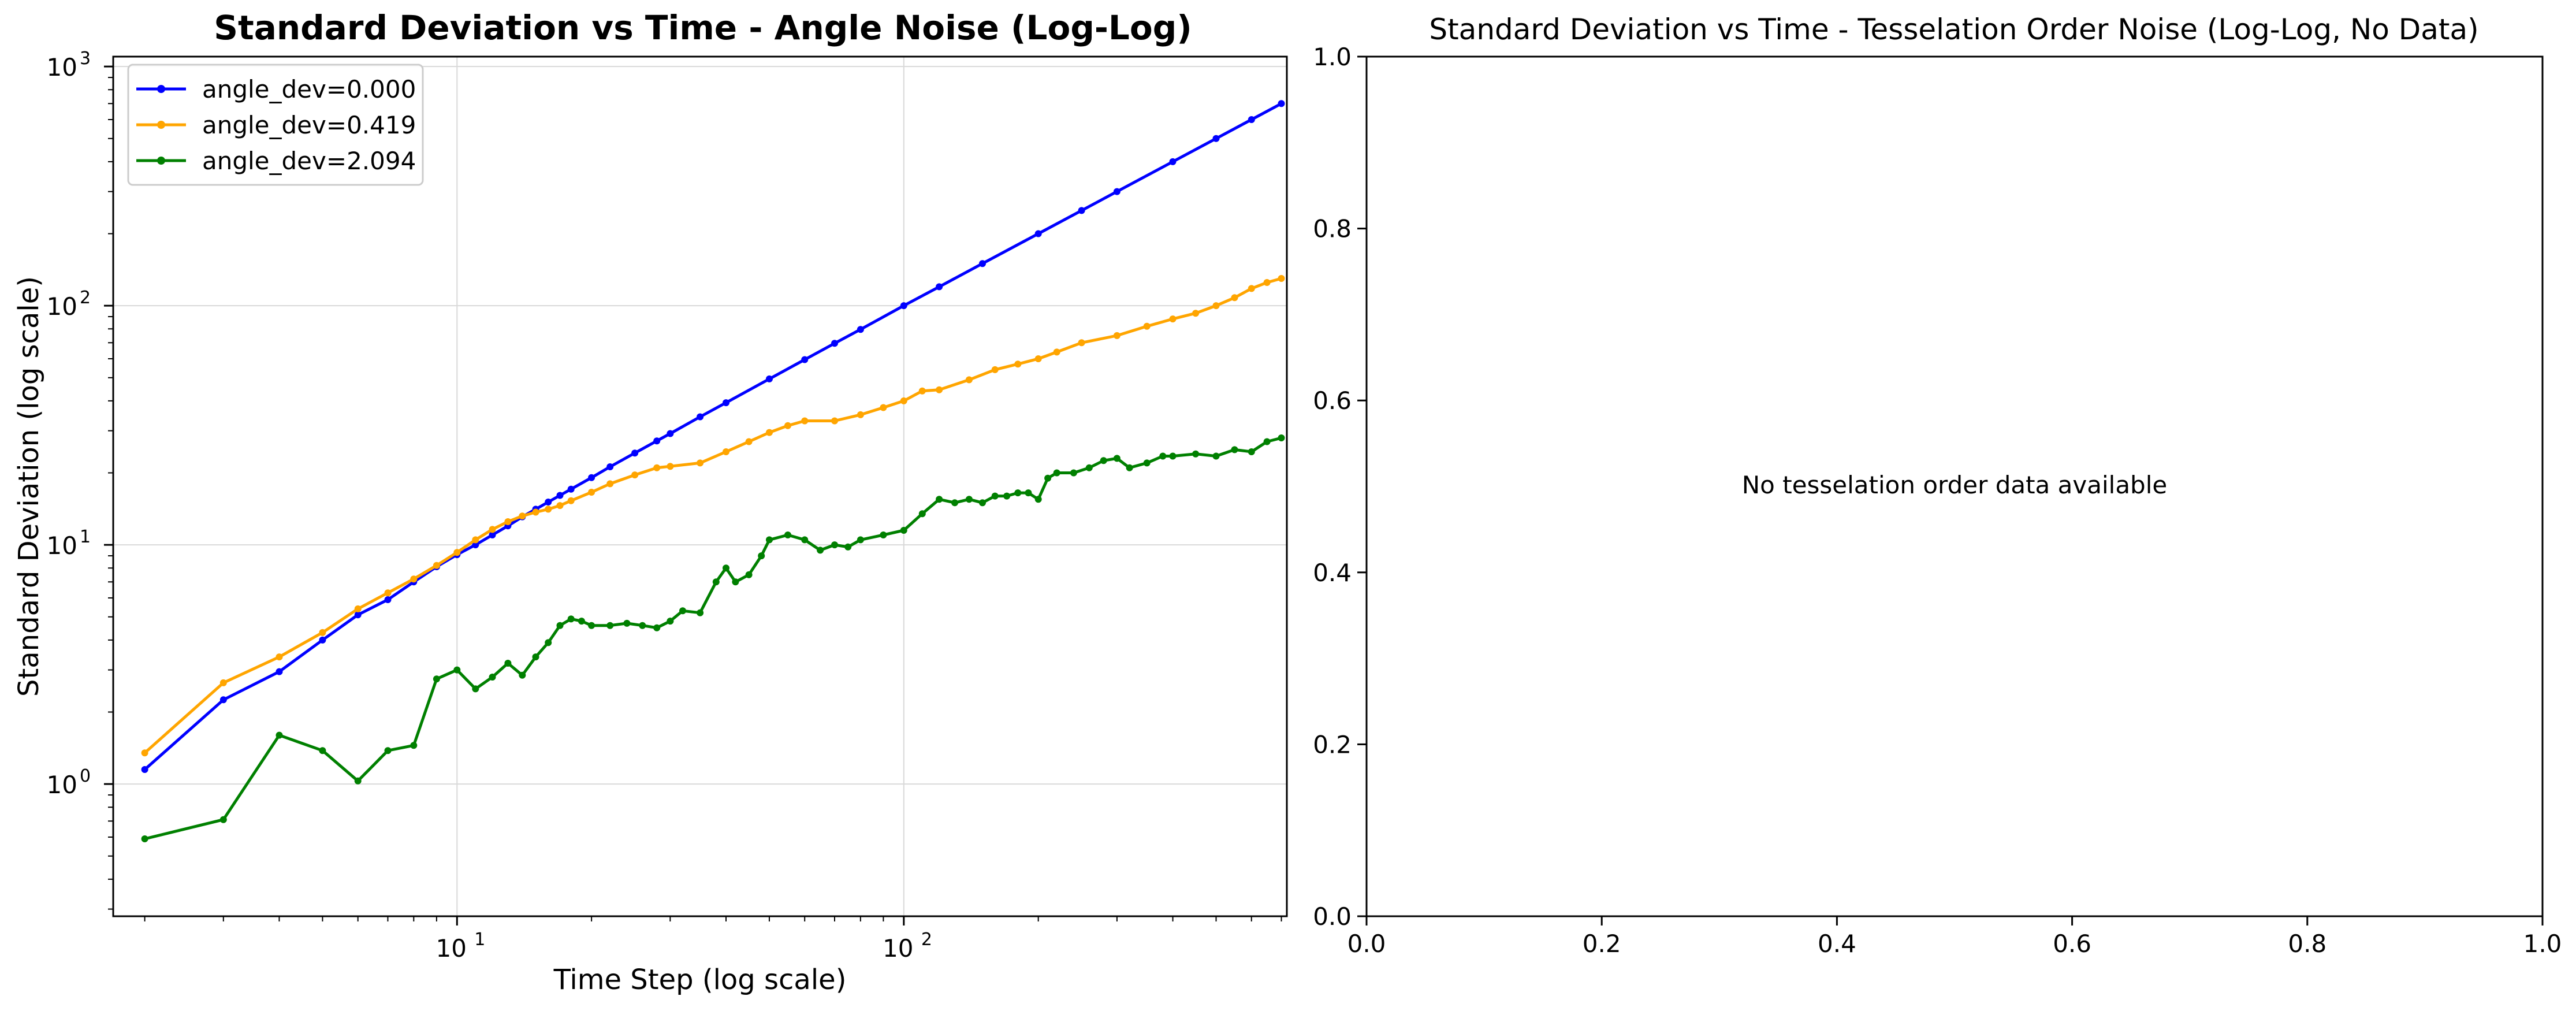 This screenshot has height=1011, width=2576. I want to click on y-tick-label-exponent: 1, so click(86, 537).